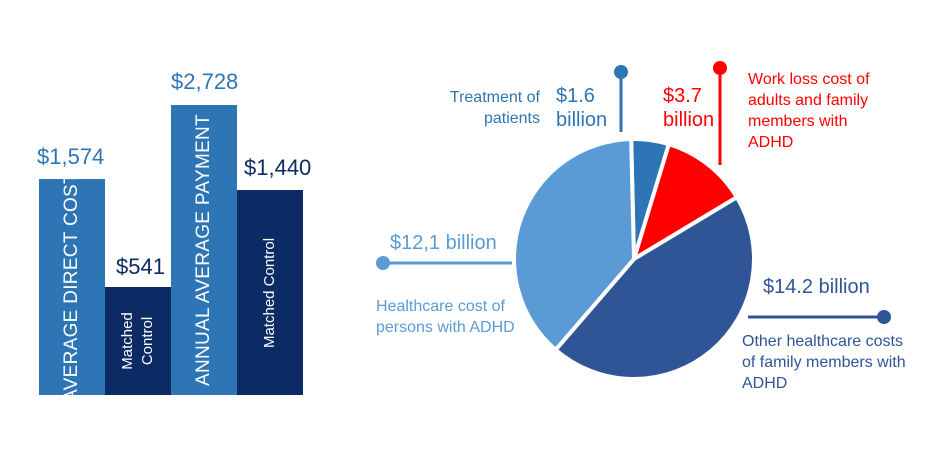  I want to click on amount-persons: $12,1 billion, so click(443, 243).